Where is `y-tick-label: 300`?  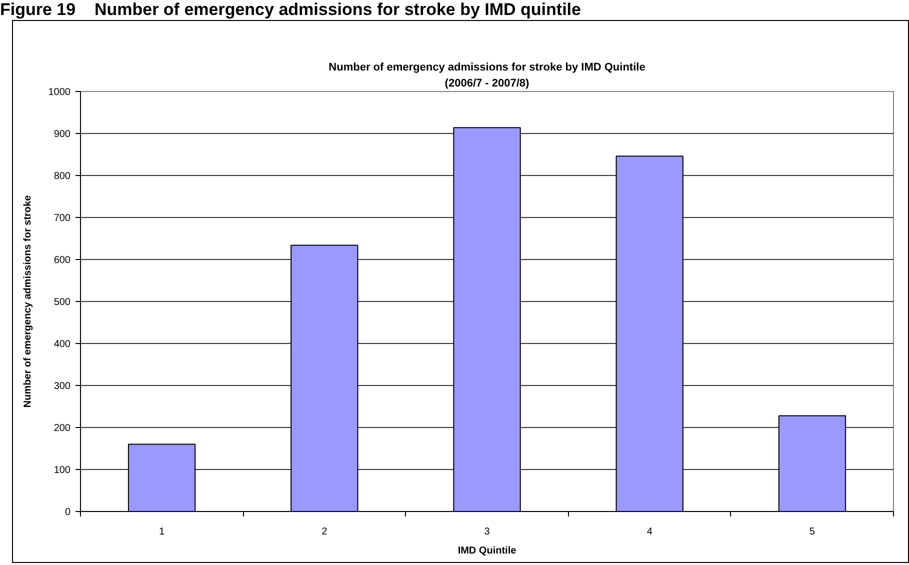 y-tick-label: 300 is located at coordinates (62, 386).